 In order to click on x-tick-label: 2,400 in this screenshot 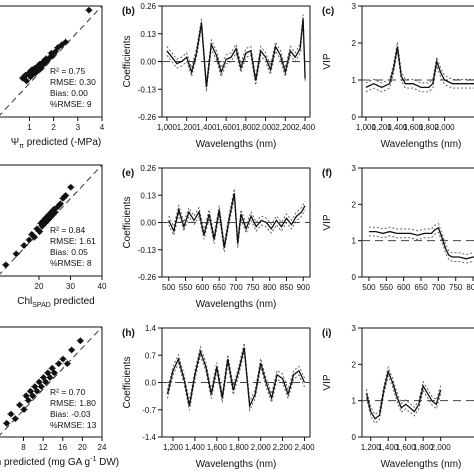, I will do `click(305, 127)`.